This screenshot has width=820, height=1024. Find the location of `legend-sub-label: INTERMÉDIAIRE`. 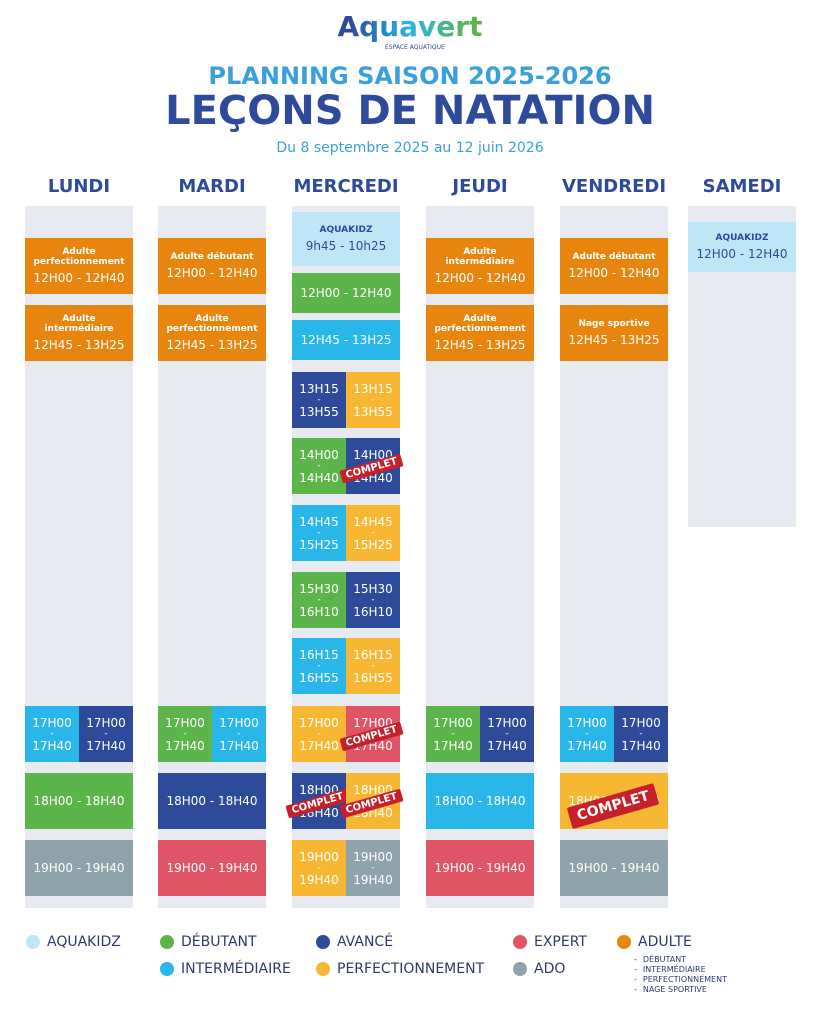

legend-sub-label: INTERMÉDIAIRE is located at coordinates (674, 969).